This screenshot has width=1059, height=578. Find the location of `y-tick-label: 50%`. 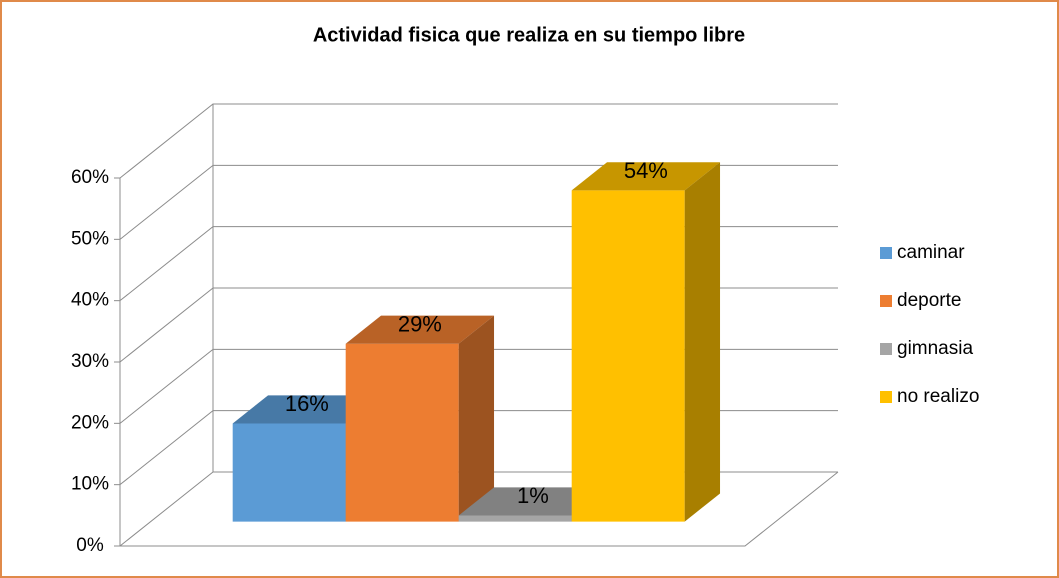

y-tick-label: 50% is located at coordinates (90, 238).